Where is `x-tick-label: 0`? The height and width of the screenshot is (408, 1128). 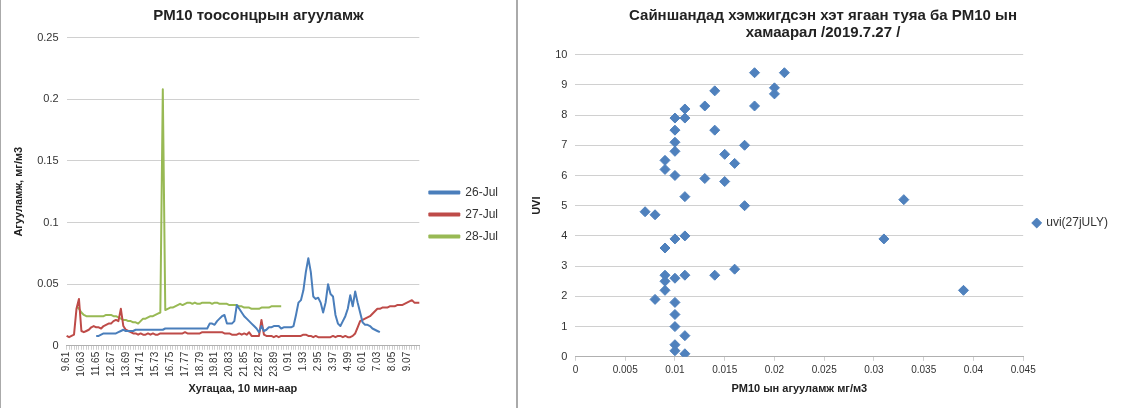 x-tick-label: 0 is located at coordinates (575, 369).